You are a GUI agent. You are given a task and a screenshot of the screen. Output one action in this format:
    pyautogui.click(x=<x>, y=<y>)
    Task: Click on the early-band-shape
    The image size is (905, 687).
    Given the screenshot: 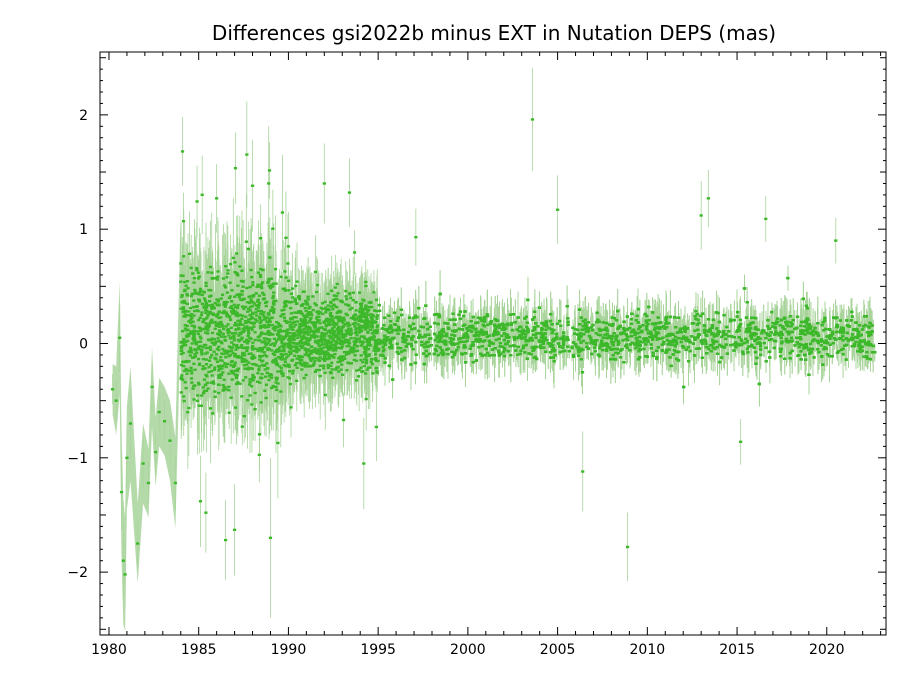 What is the action you would take?
    pyautogui.click(x=146, y=419)
    